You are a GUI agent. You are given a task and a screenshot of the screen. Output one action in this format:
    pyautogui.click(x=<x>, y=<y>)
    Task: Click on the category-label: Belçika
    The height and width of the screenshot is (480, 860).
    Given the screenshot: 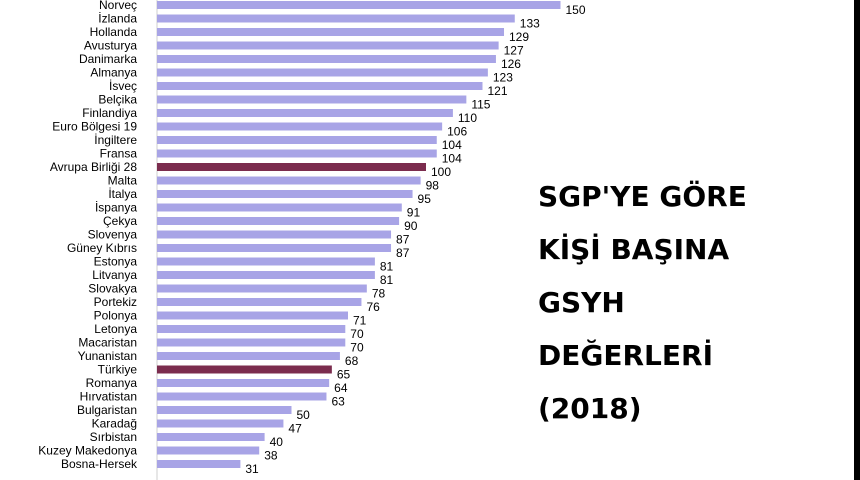 What is the action you would take?
    pyautogui.click(x=117, y=100)
    